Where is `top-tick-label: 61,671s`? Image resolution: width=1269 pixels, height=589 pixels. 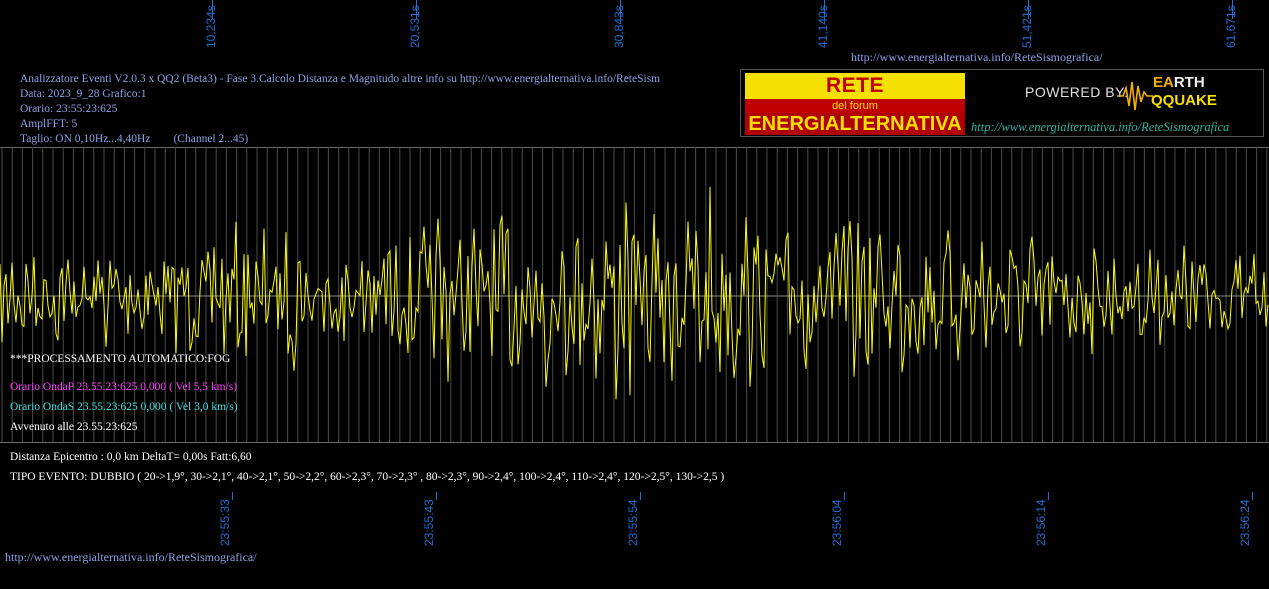 top-tick-label: 61,671s is located at coordinates (1231, 26).